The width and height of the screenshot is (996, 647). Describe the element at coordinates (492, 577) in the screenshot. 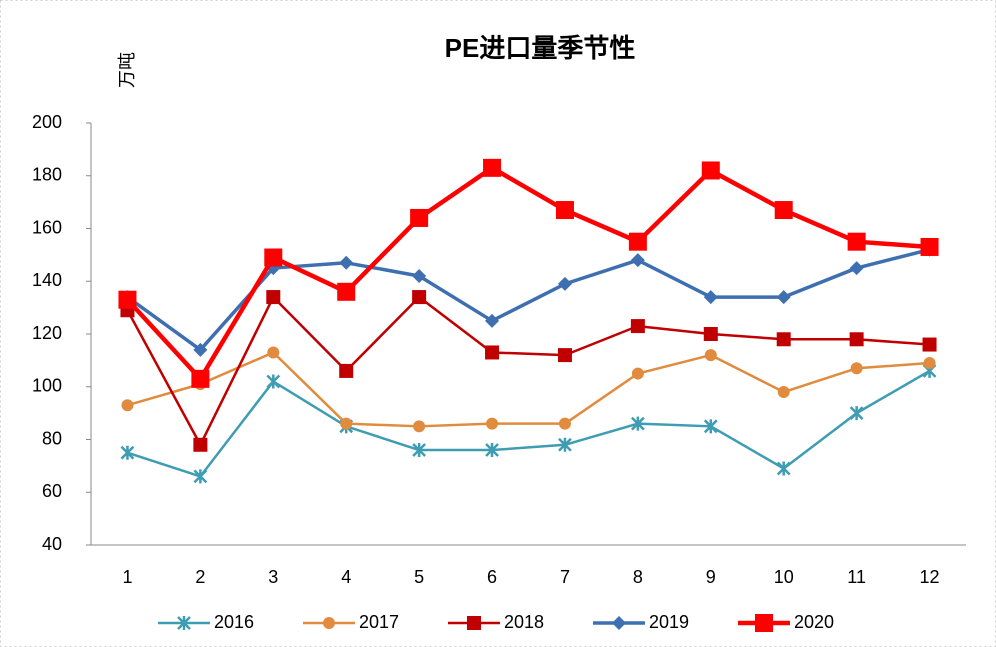

I see `x-tick-label: 6` at that location.